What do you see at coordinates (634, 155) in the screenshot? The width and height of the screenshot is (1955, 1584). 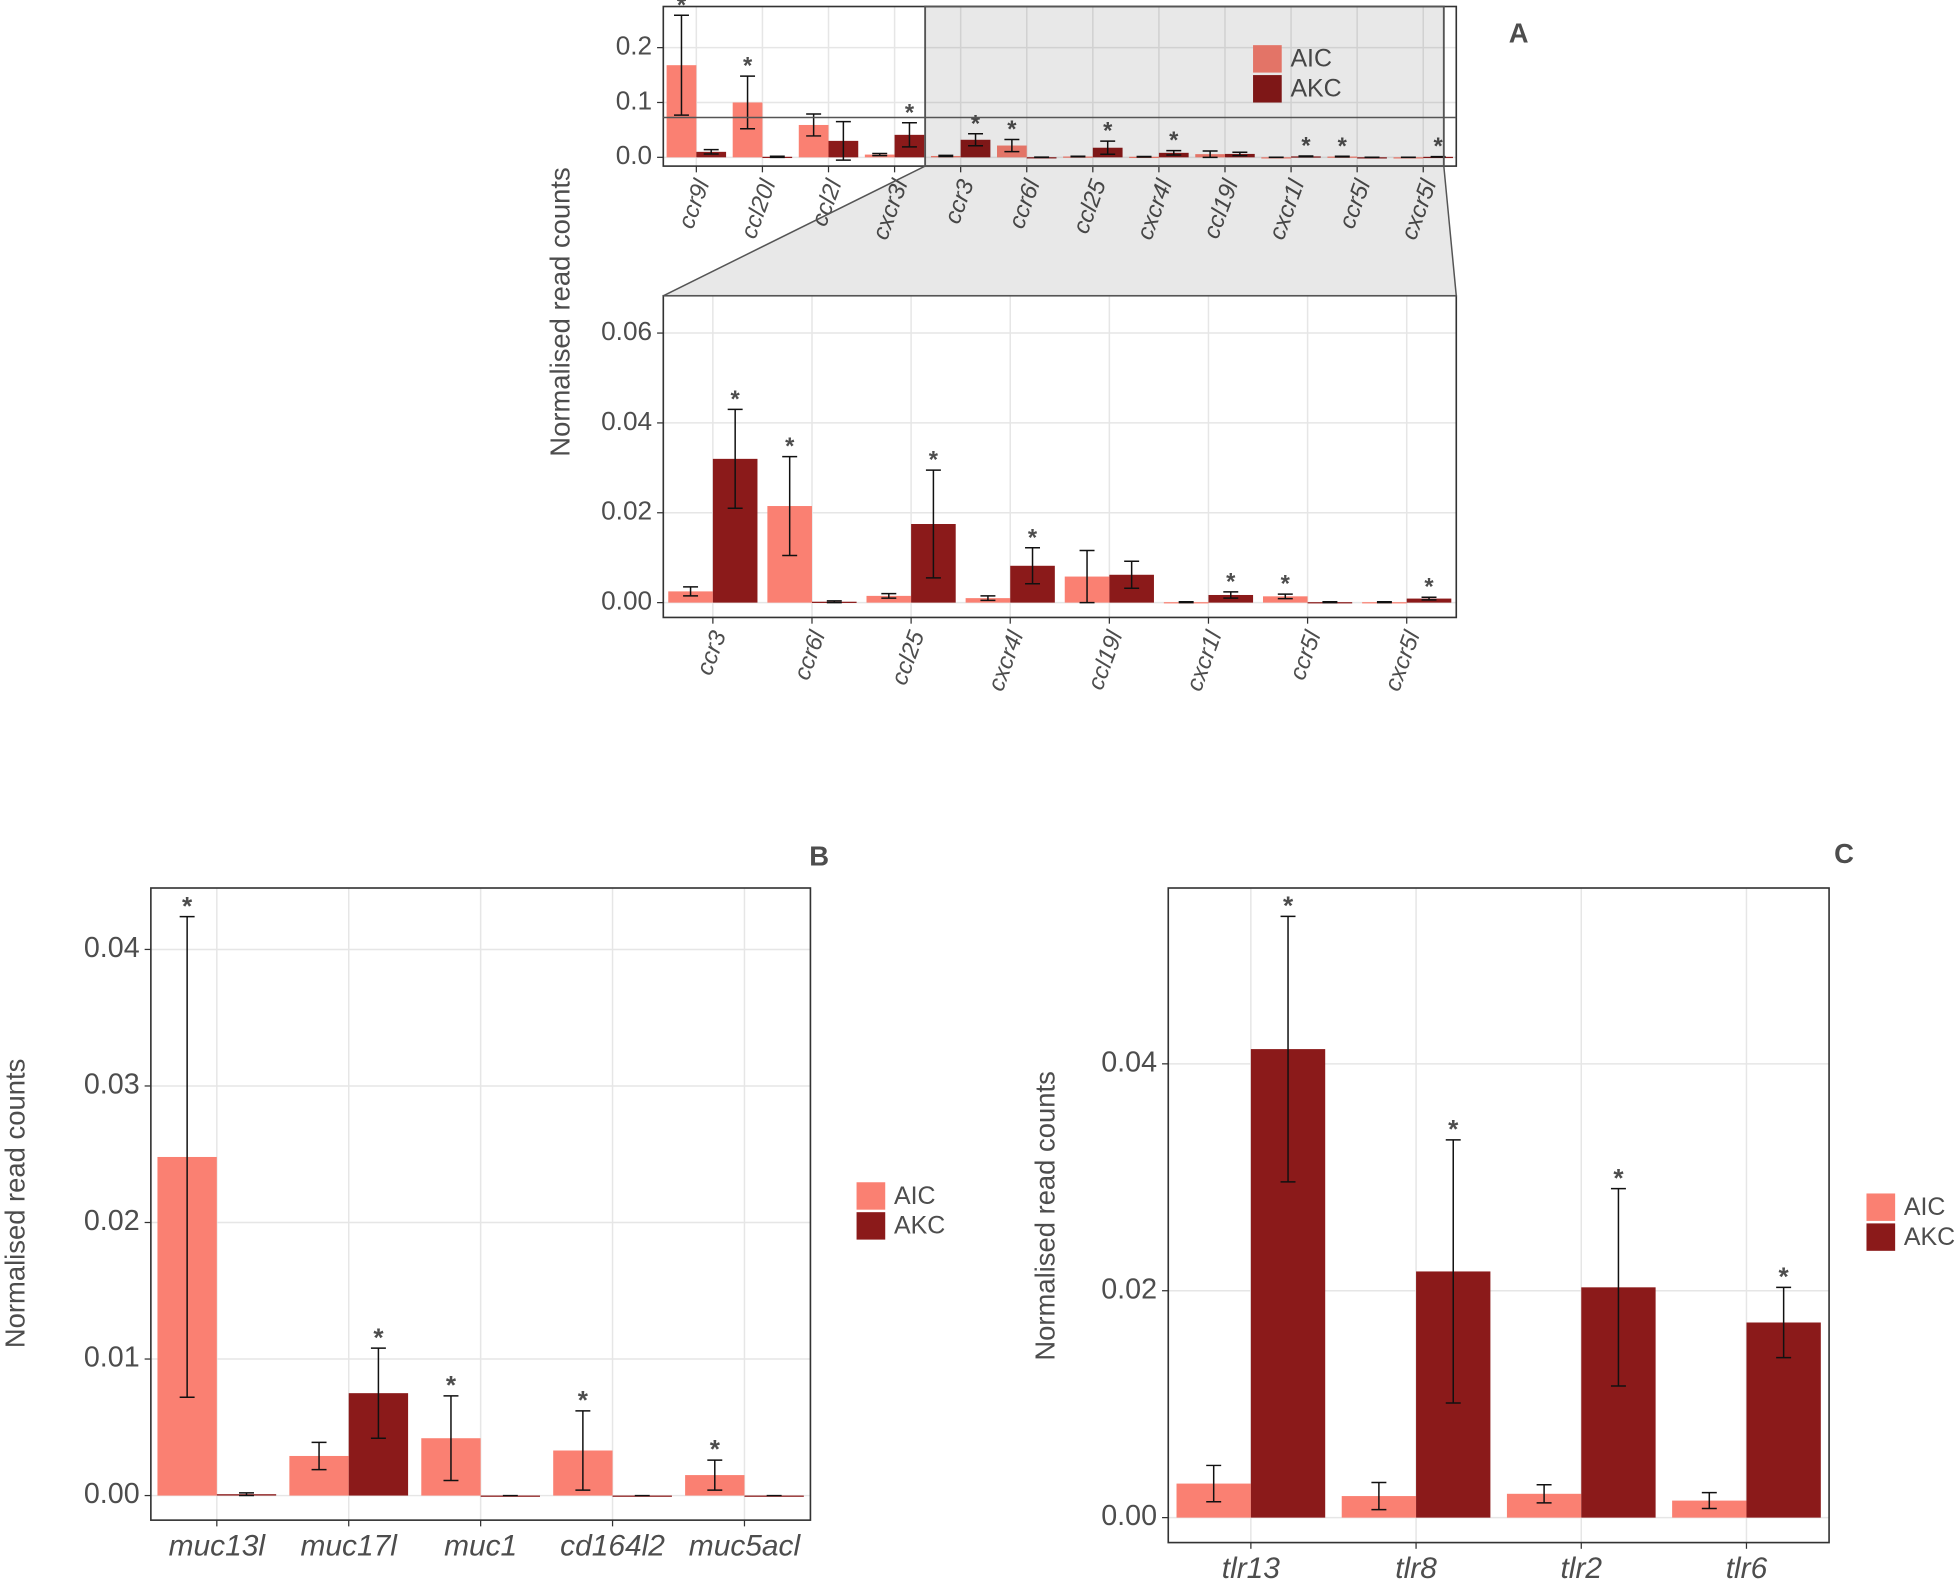 I see `y-tick-label: 0.0` at bounding box center [634, 155].